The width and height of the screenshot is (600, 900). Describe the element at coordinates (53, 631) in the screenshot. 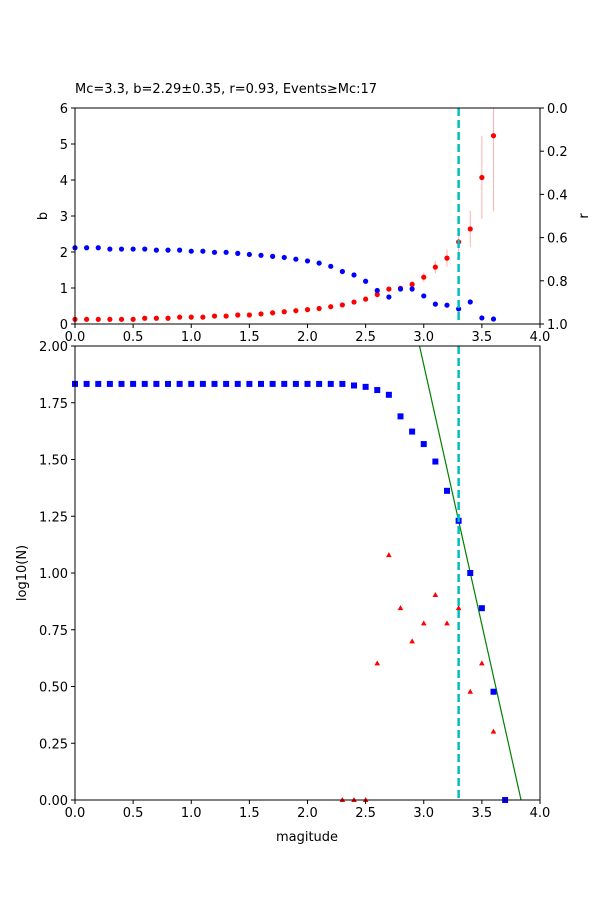

I see `y-tick-label: 0.75` at that location.